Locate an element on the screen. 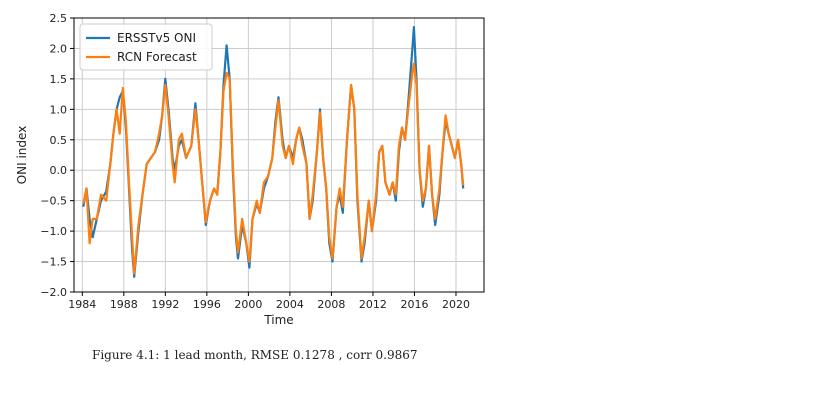  legend-entry: RCN Forecast is located at coordinates (157, 57).